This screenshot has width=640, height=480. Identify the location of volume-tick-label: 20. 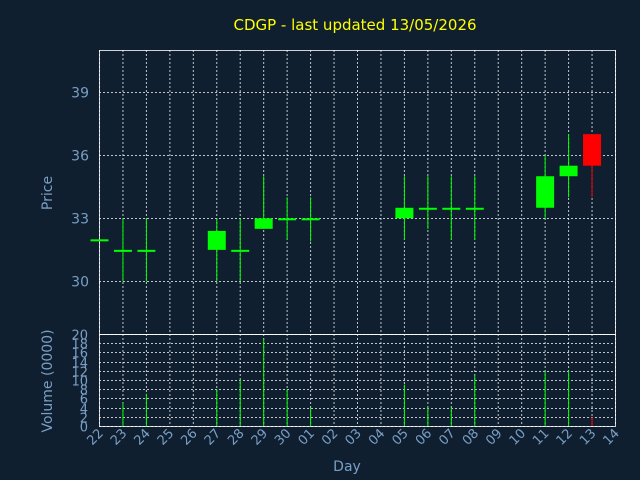
(79, 336).